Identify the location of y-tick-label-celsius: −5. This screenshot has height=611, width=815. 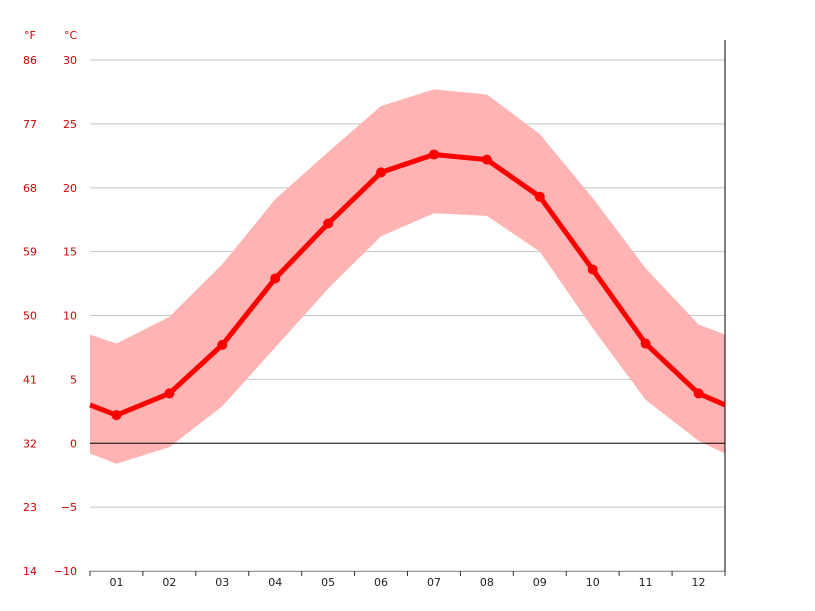
(69, 507).